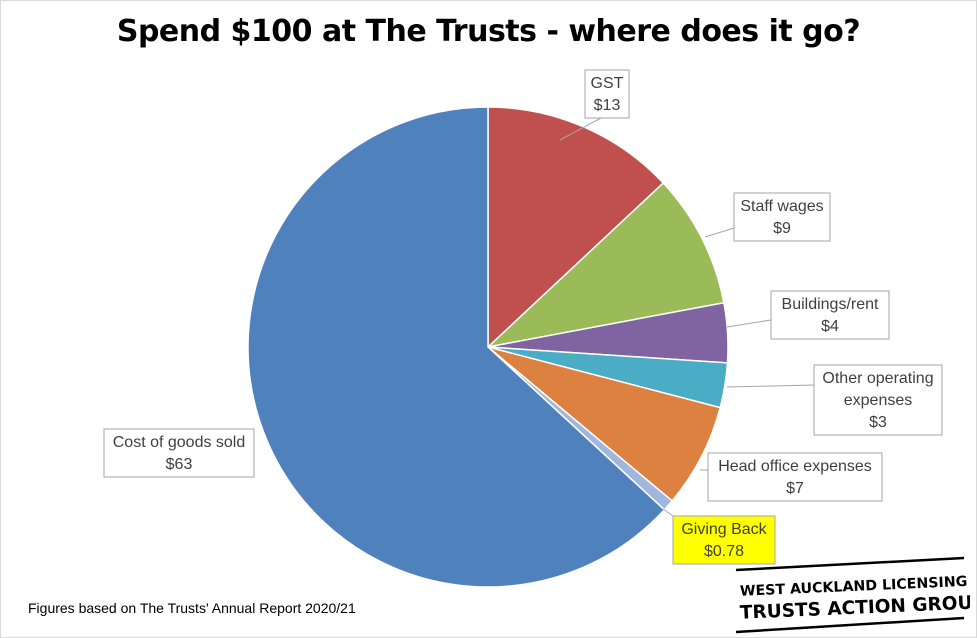 The width and height of the screenshot is (977, 638). Describe the element at coordinates (795, 466) in the screenshot. I see `data-label-name: Head office expenses` at that location.